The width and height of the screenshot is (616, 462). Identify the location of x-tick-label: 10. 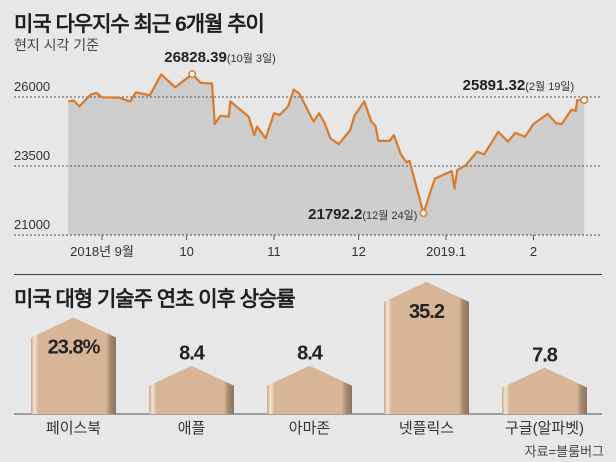
(186, 251).